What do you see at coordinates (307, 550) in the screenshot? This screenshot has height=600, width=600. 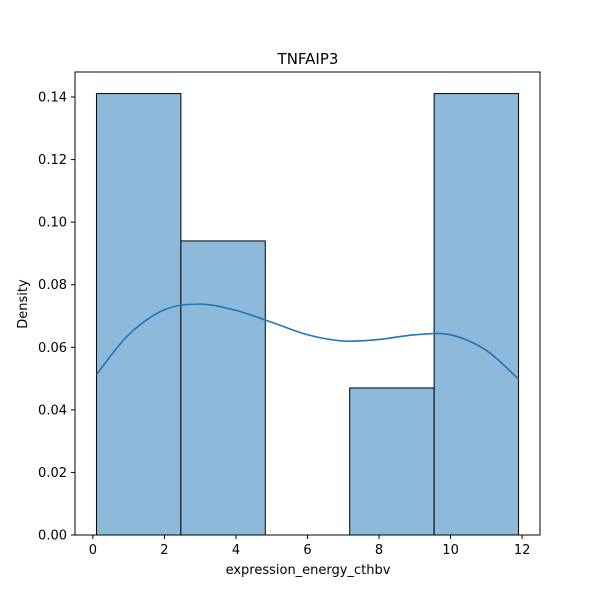 I see `x-tick-label: 6` at bounding box center [307, 550].